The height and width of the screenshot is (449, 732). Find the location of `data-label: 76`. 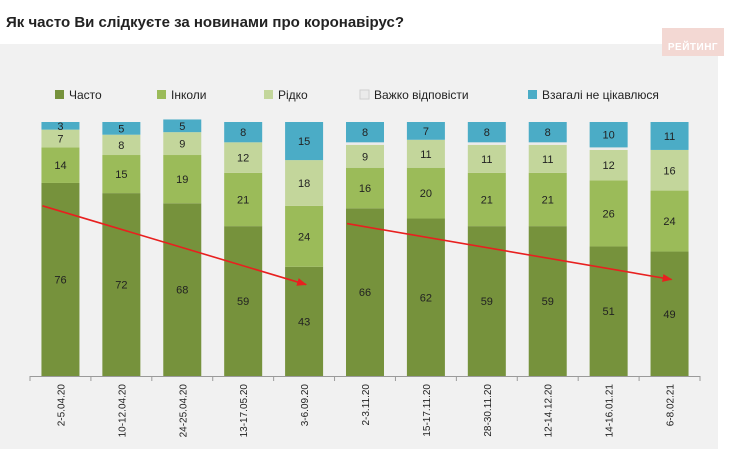

data-label: 76 is located at coordinates (60, 280).